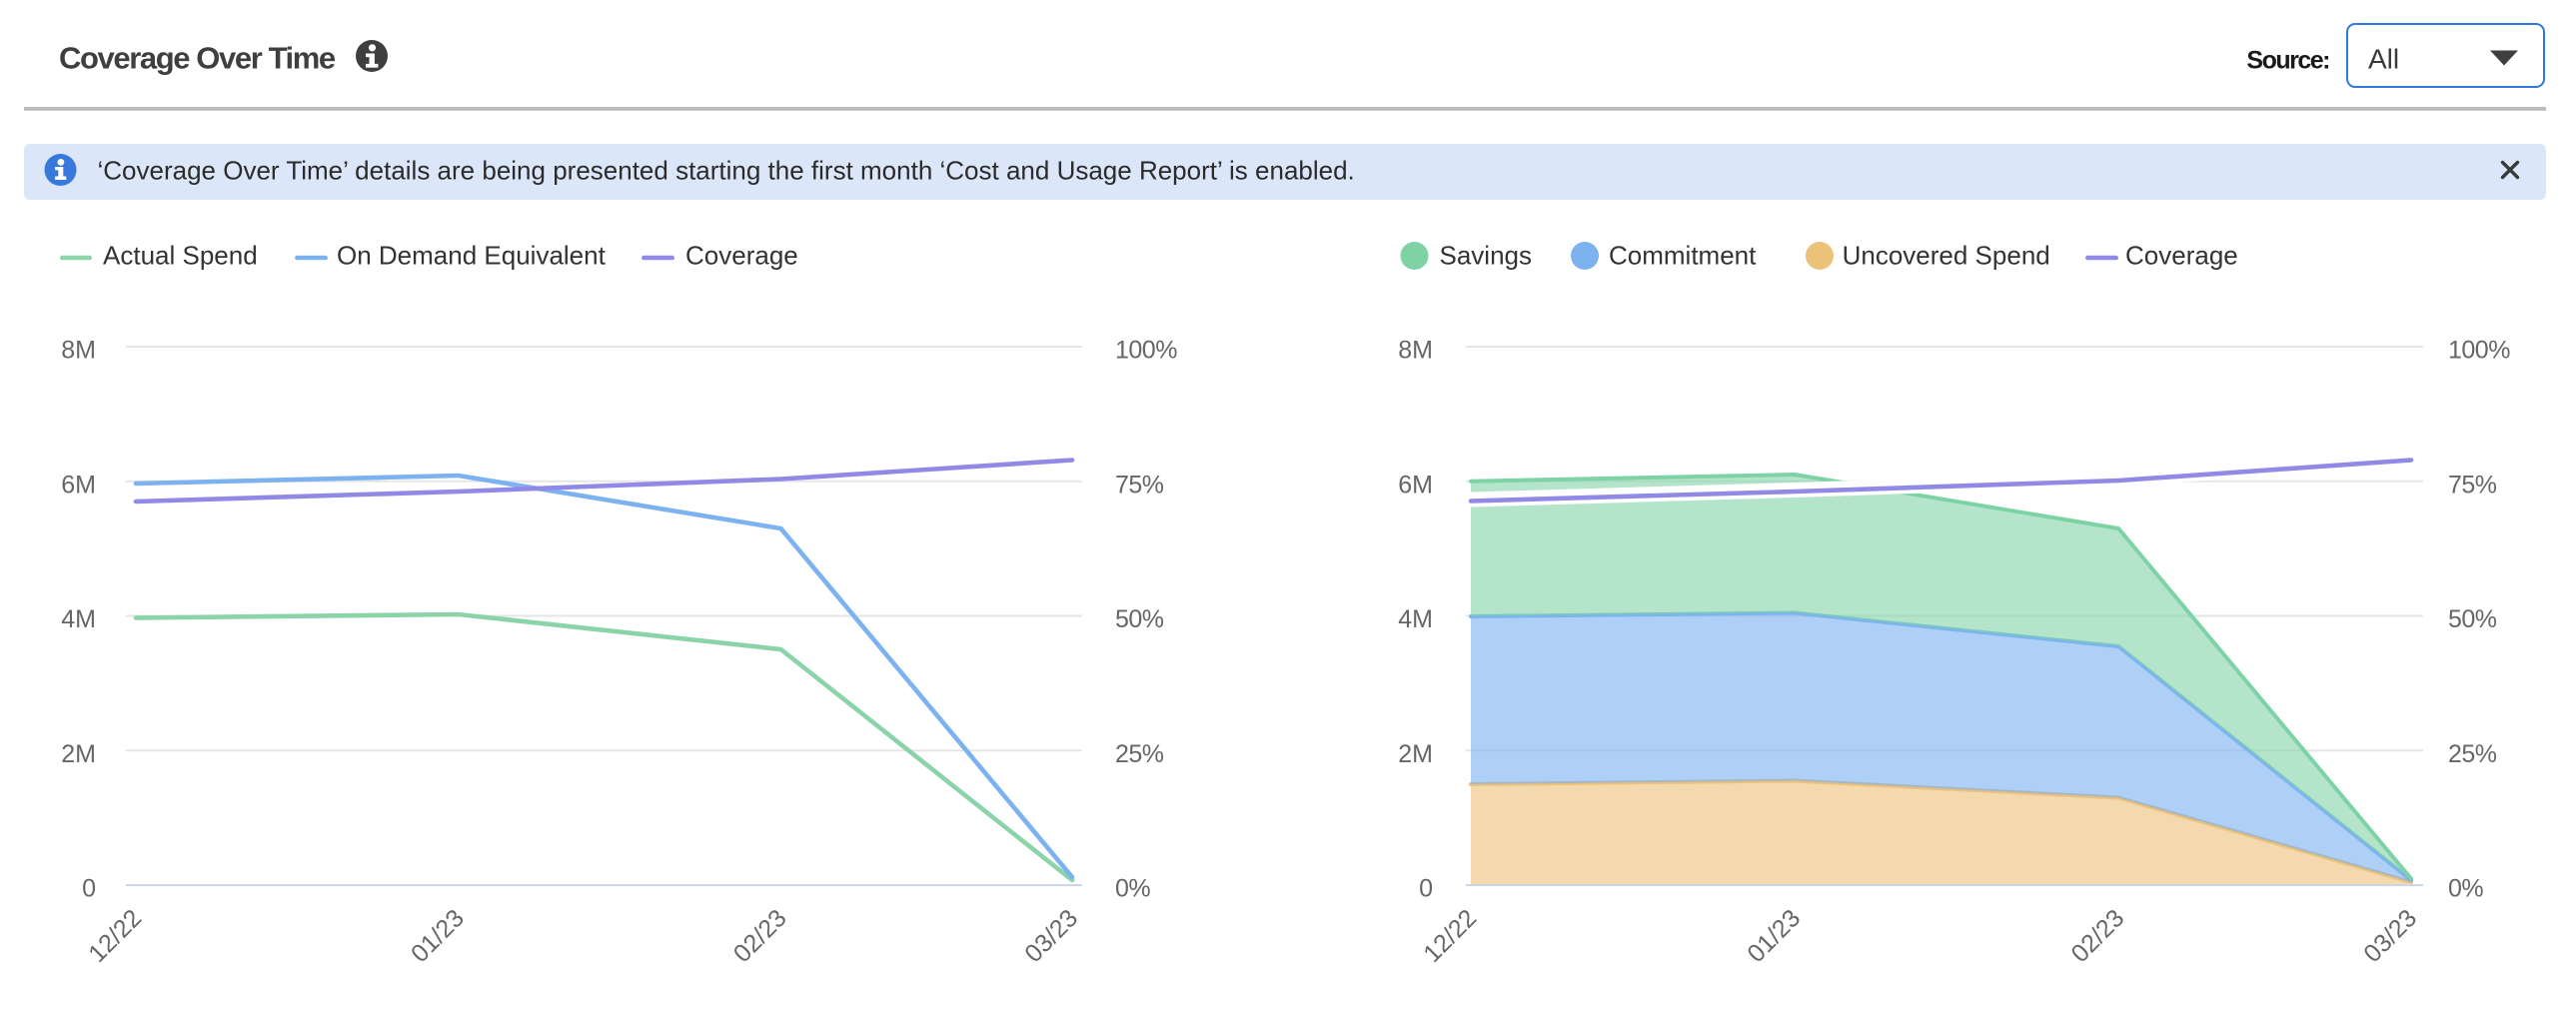  What do you see at coordinates (1486, 256) in the screenshot?
I see `svg-text: Savings` at bounding box center [1486, 256].